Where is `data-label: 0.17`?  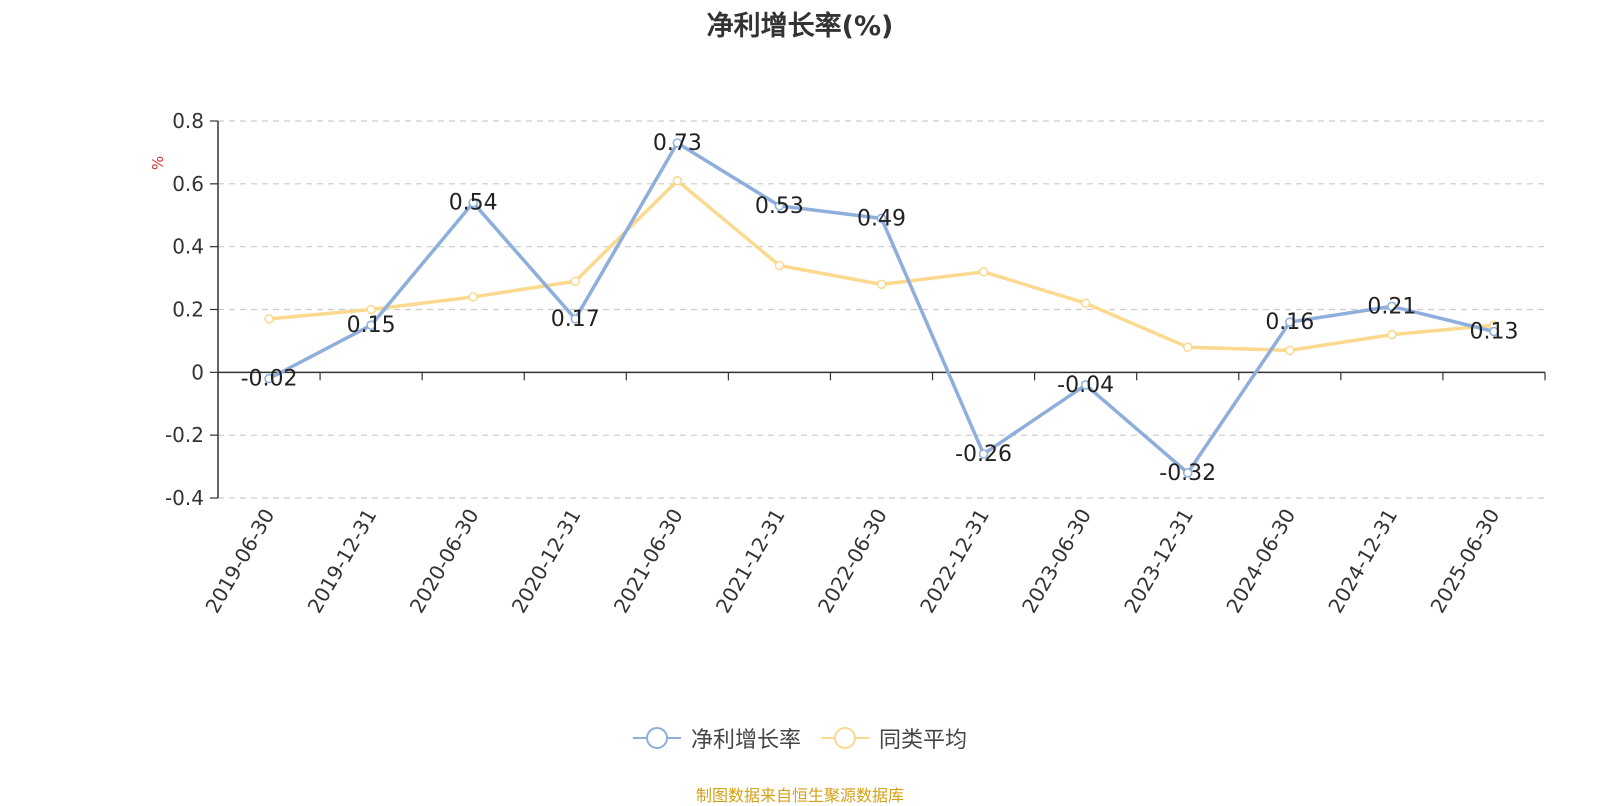
data-label: 0.17 is located at coordinates (575, 319).